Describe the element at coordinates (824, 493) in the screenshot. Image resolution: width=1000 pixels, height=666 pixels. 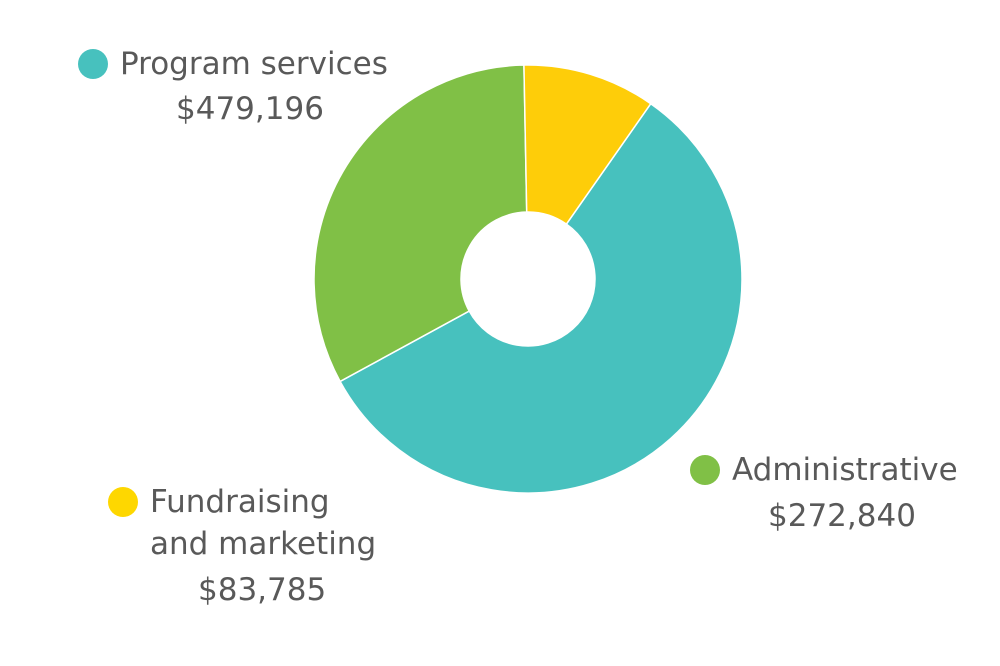
I see `legend-item-administrative: Administrative $272,840` at that location.